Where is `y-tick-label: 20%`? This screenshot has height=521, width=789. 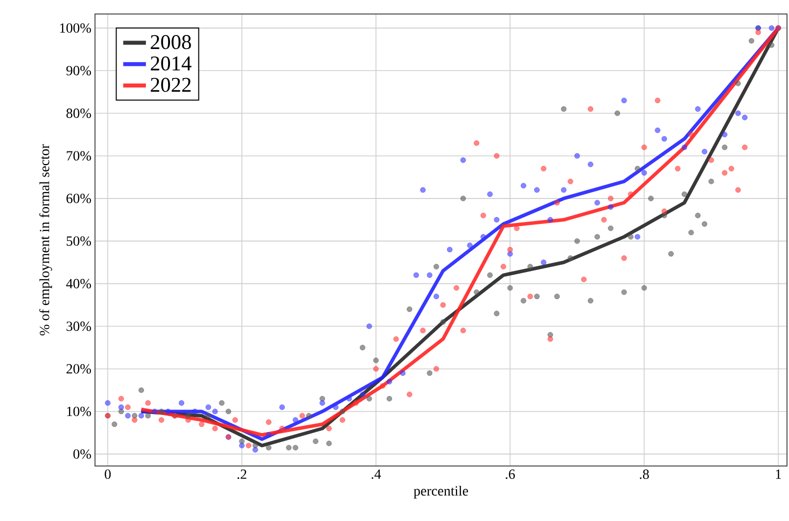
y-tick-label: 20% is located at coordinates (78, 369).